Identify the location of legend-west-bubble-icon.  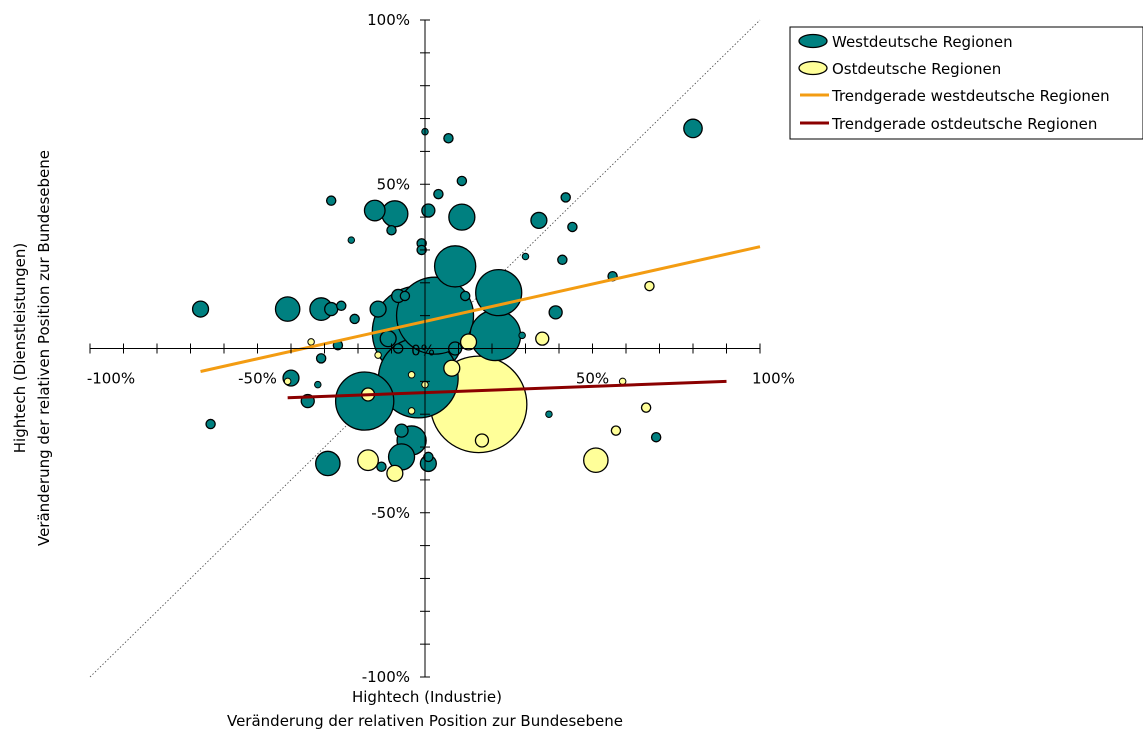
(813, 41).